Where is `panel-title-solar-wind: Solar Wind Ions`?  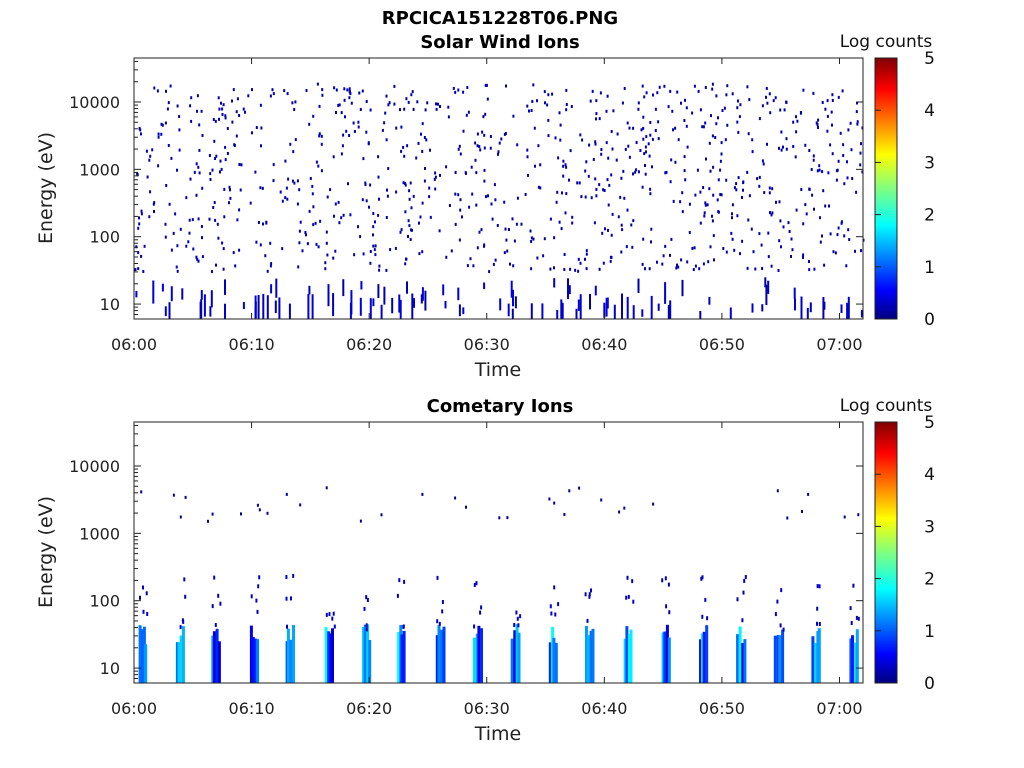 panel-title-solar-wind: Solar Wind Ions is located at coordinates (499, 42).